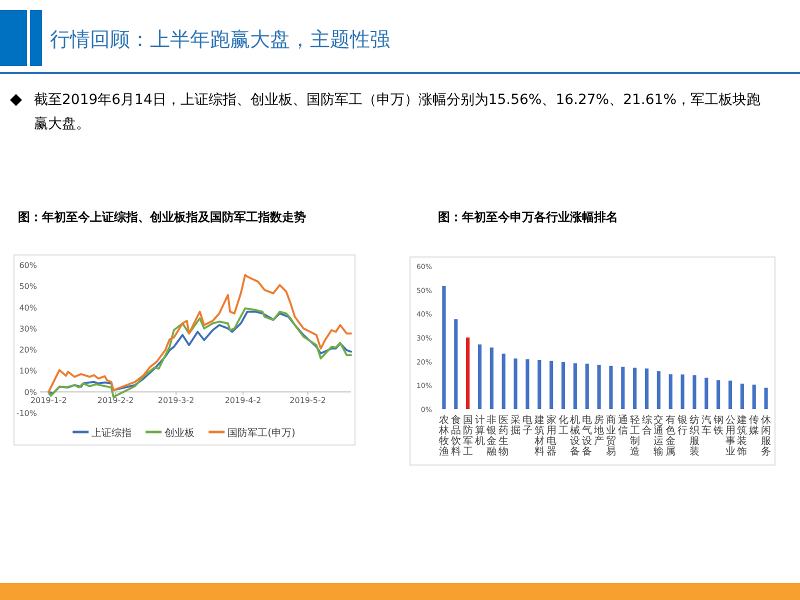 Image resolution: width=800 pixels, height=600 pixels. Describe the element at coordinates (28, 350) in the screenshot. I see `y-tick-label: 20%` at that location.